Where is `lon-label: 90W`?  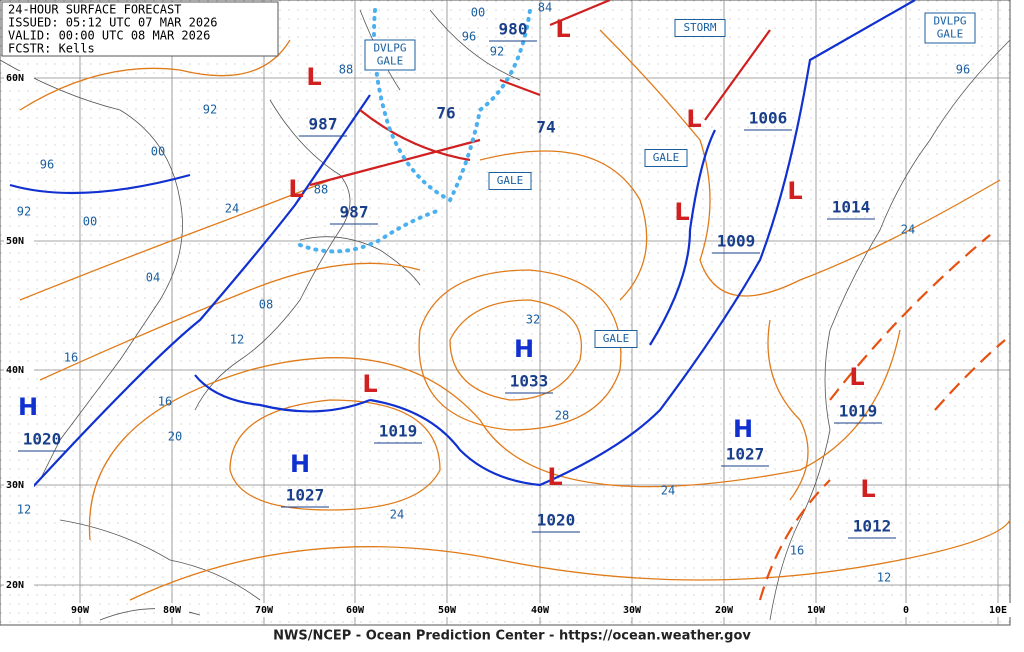 lon-label: 90W is located at coordinates (80, 610).